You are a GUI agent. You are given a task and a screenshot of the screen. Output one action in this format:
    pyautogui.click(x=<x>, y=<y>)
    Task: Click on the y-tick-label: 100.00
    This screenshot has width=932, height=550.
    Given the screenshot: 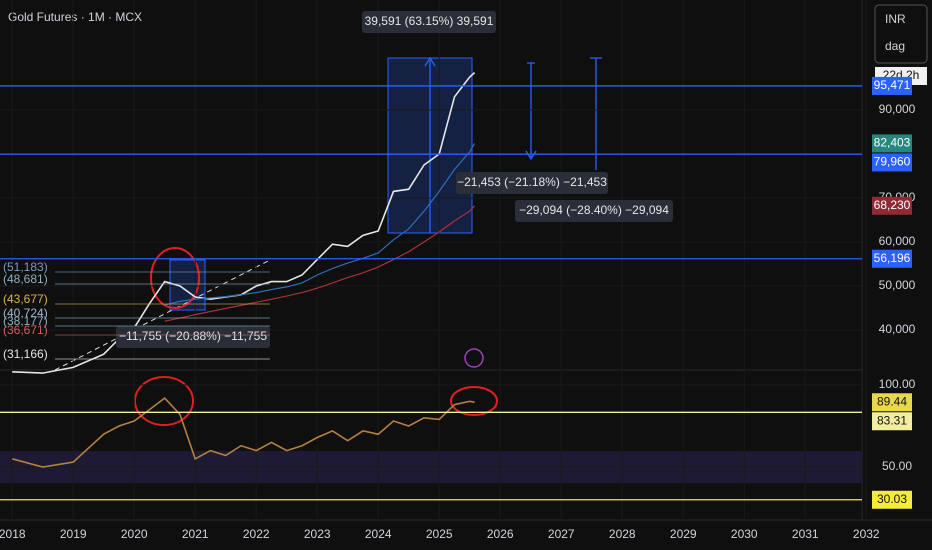 What is the action you would take?
    pyautogui.click(x=897, y=384)
    